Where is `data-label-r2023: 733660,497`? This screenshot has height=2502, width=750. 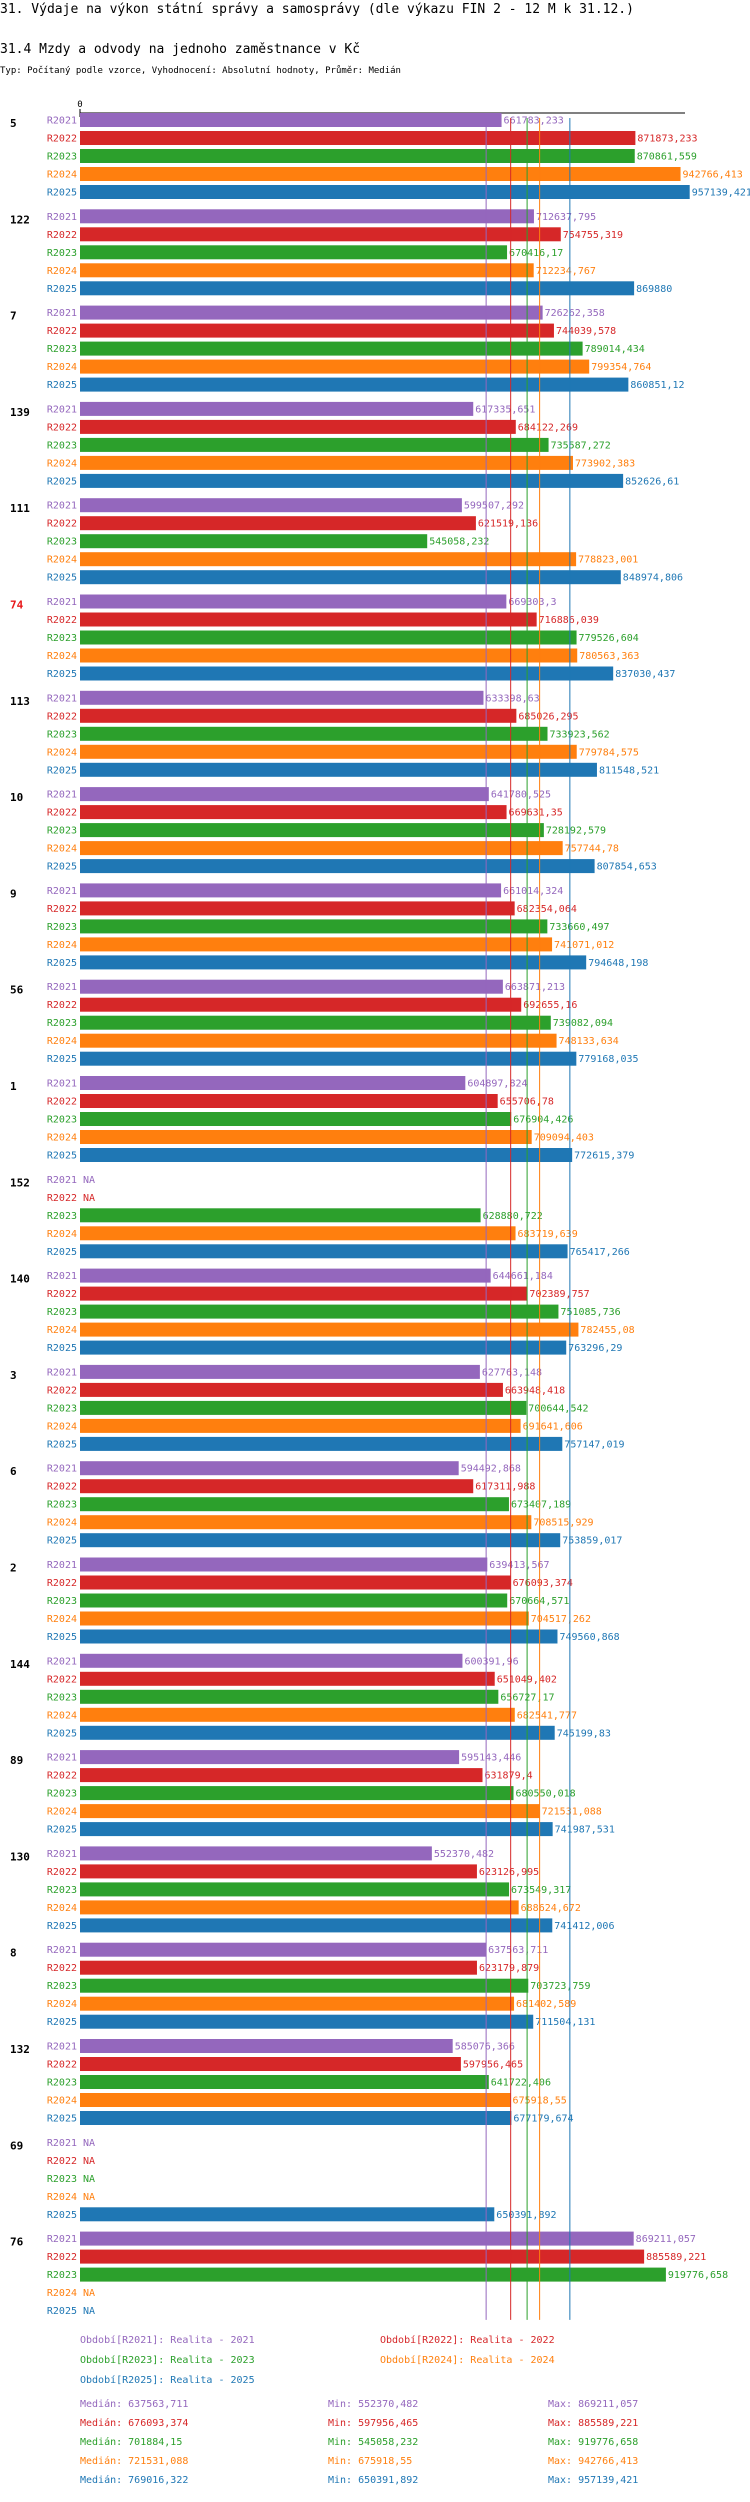
data-label-r2023: 733660,497 is located at coordinates (579, 927).